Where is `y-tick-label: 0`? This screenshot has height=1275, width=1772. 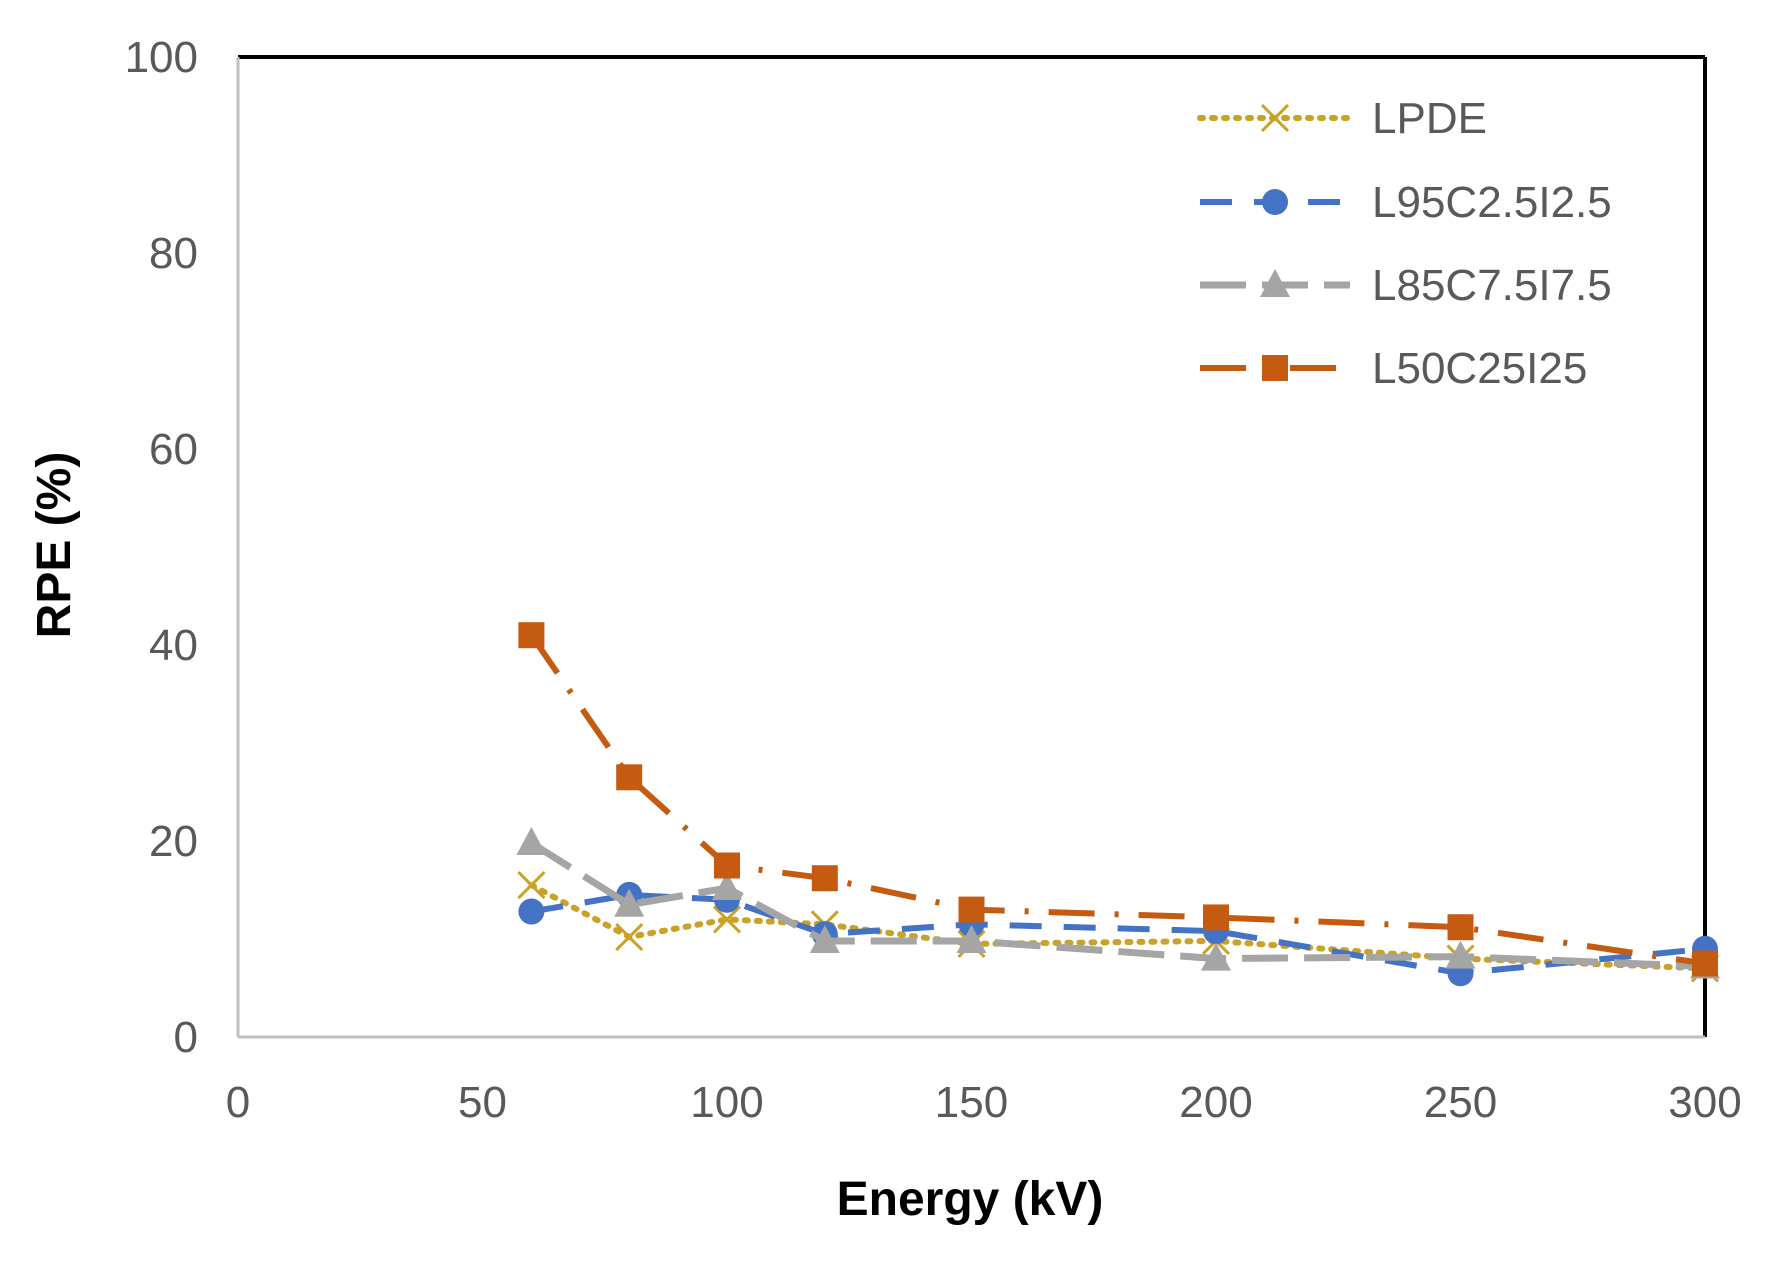
y-tick-label: 0 is located at coordinates (186, 1037).